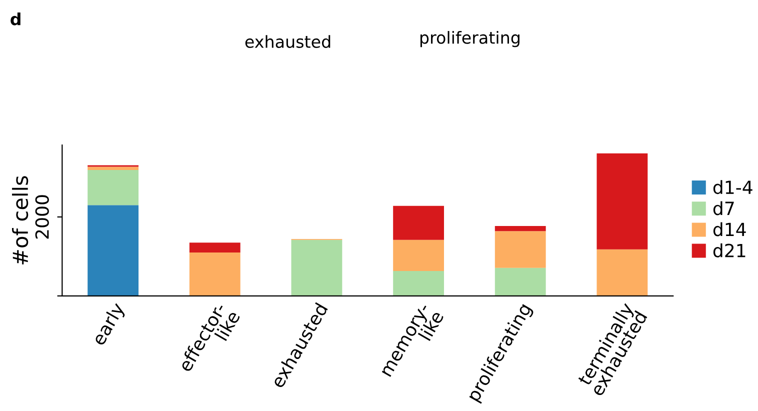 This screenshot has height=411, width=758. What do you see at coordinates (729, 250) in the screenshot?
I see `legend-label: d21` at bounding box center [729, 250].